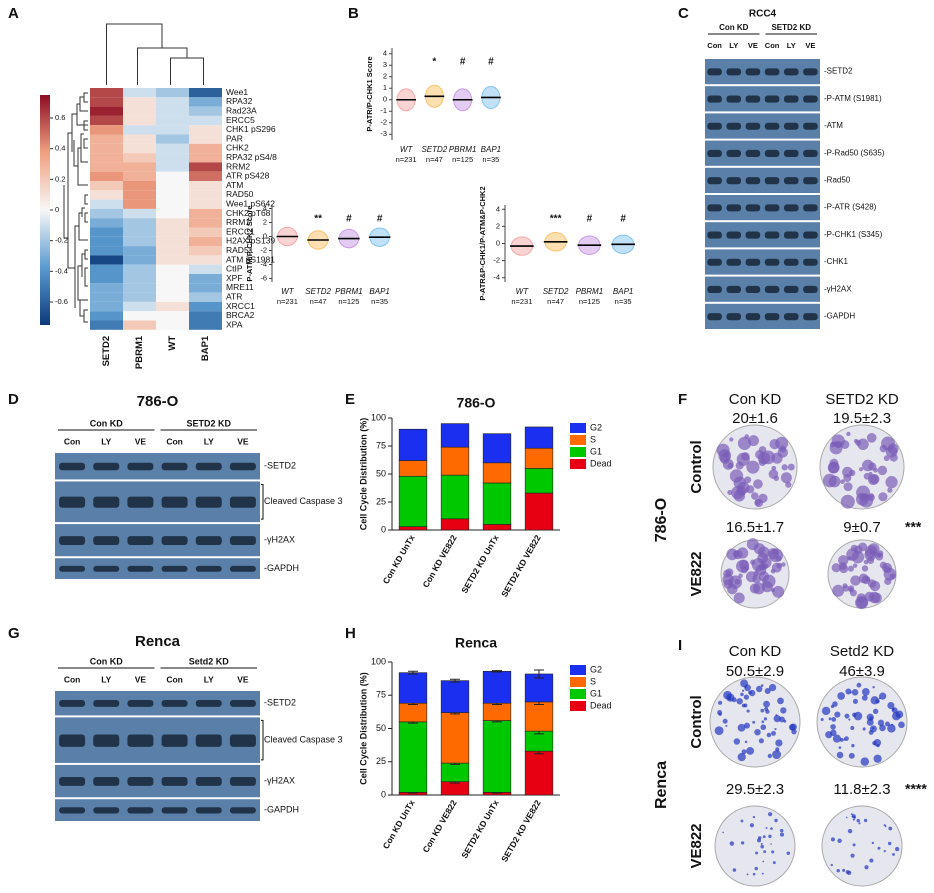  Describe the element at coordinates (383, 110) in the screenshot. I see `y-tick-label: -1` at that location.